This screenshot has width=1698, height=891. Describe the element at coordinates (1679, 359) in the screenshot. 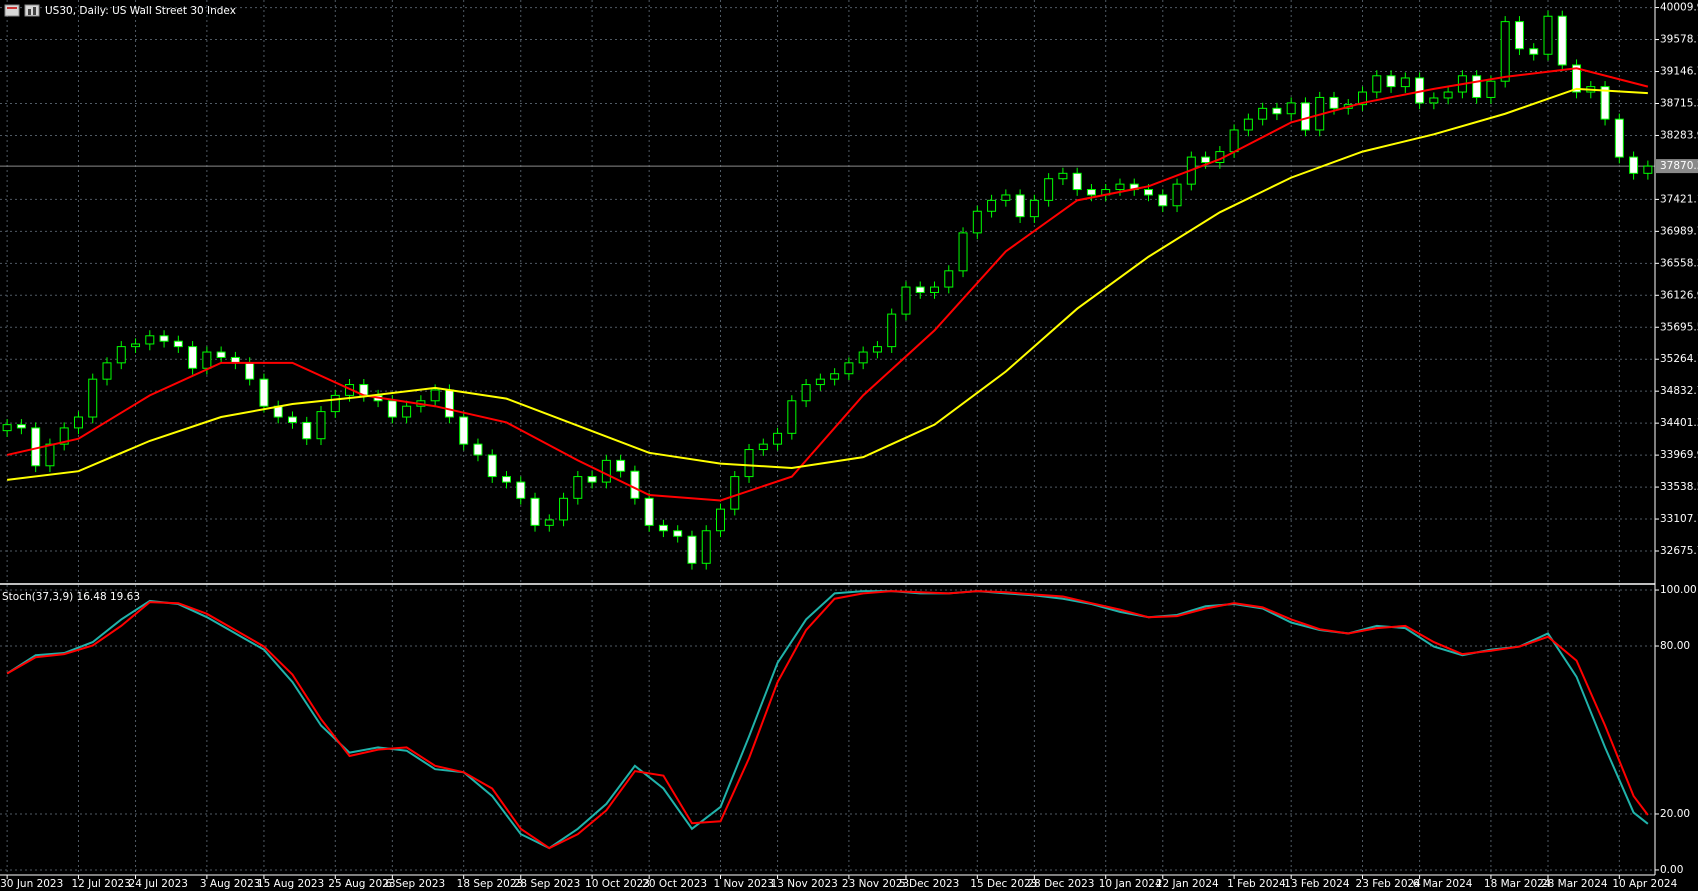

I see `y-tick-label: 35264.1` at that location.